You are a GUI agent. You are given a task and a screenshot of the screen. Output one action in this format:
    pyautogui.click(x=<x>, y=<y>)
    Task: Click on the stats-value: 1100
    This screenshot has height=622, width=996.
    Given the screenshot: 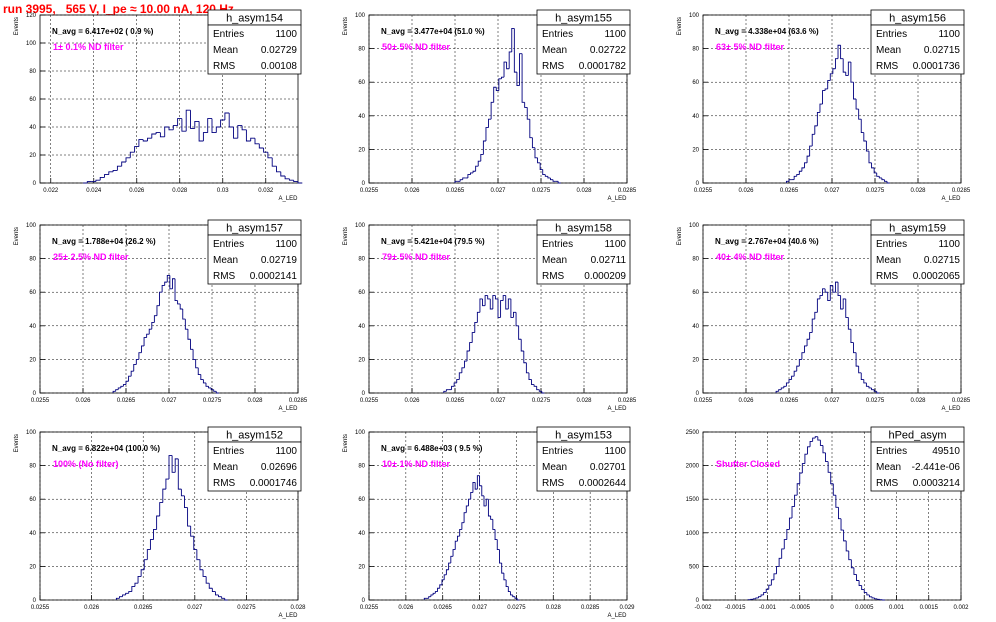 What is the action you would take?
    pyautogui.click(x=286, y=34)
    